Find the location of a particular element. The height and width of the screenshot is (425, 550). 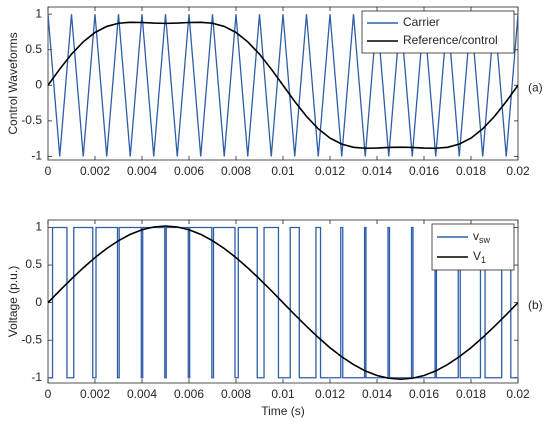

legend: Carrier Reference/control is located at coordinates (438, 32).